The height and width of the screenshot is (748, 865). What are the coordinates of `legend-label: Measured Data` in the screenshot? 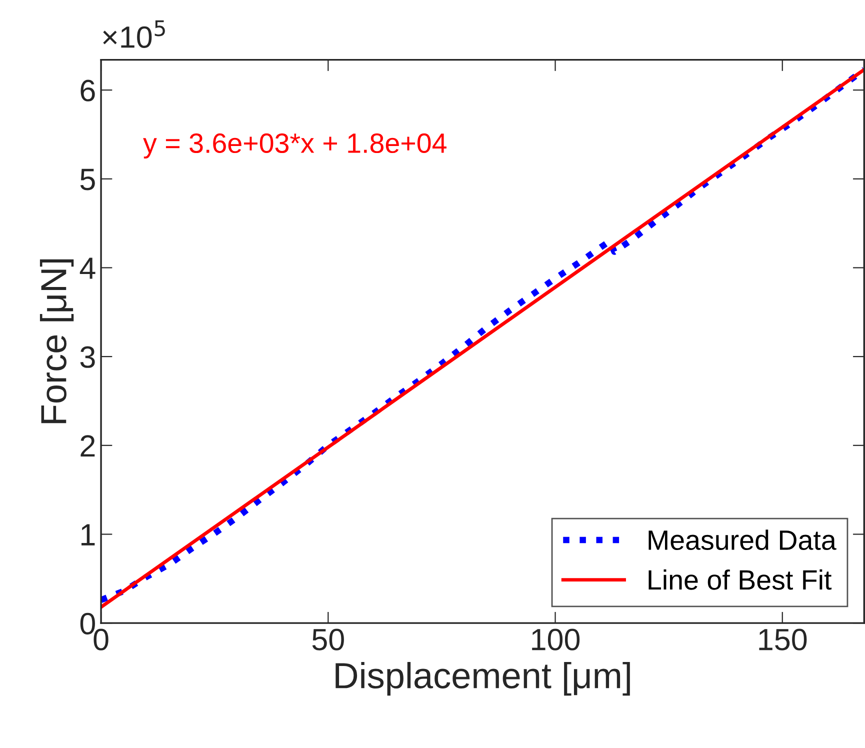 It's located at (742, 540).